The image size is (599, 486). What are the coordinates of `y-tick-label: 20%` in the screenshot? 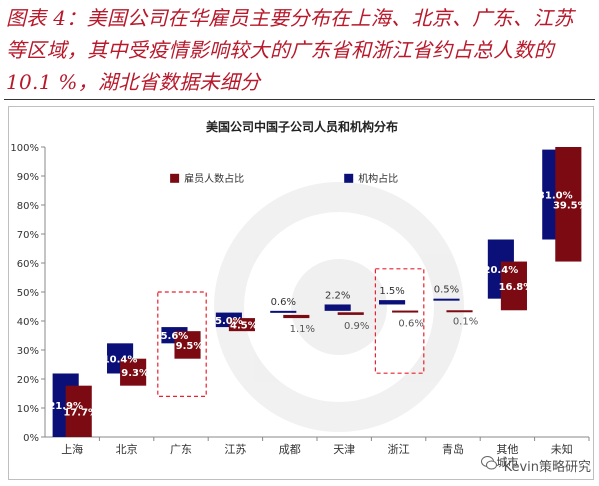 It's located at (28, 380).